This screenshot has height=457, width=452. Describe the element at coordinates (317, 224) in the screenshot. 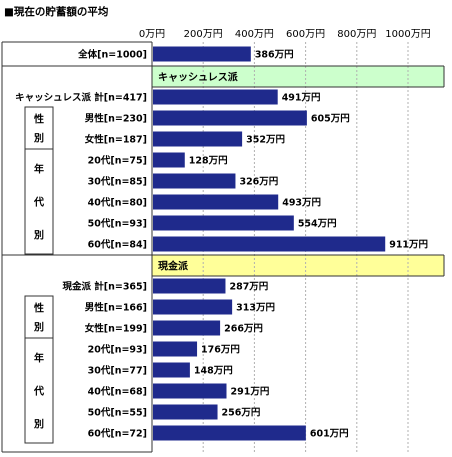

I see `value-label: 554万円` at that location.